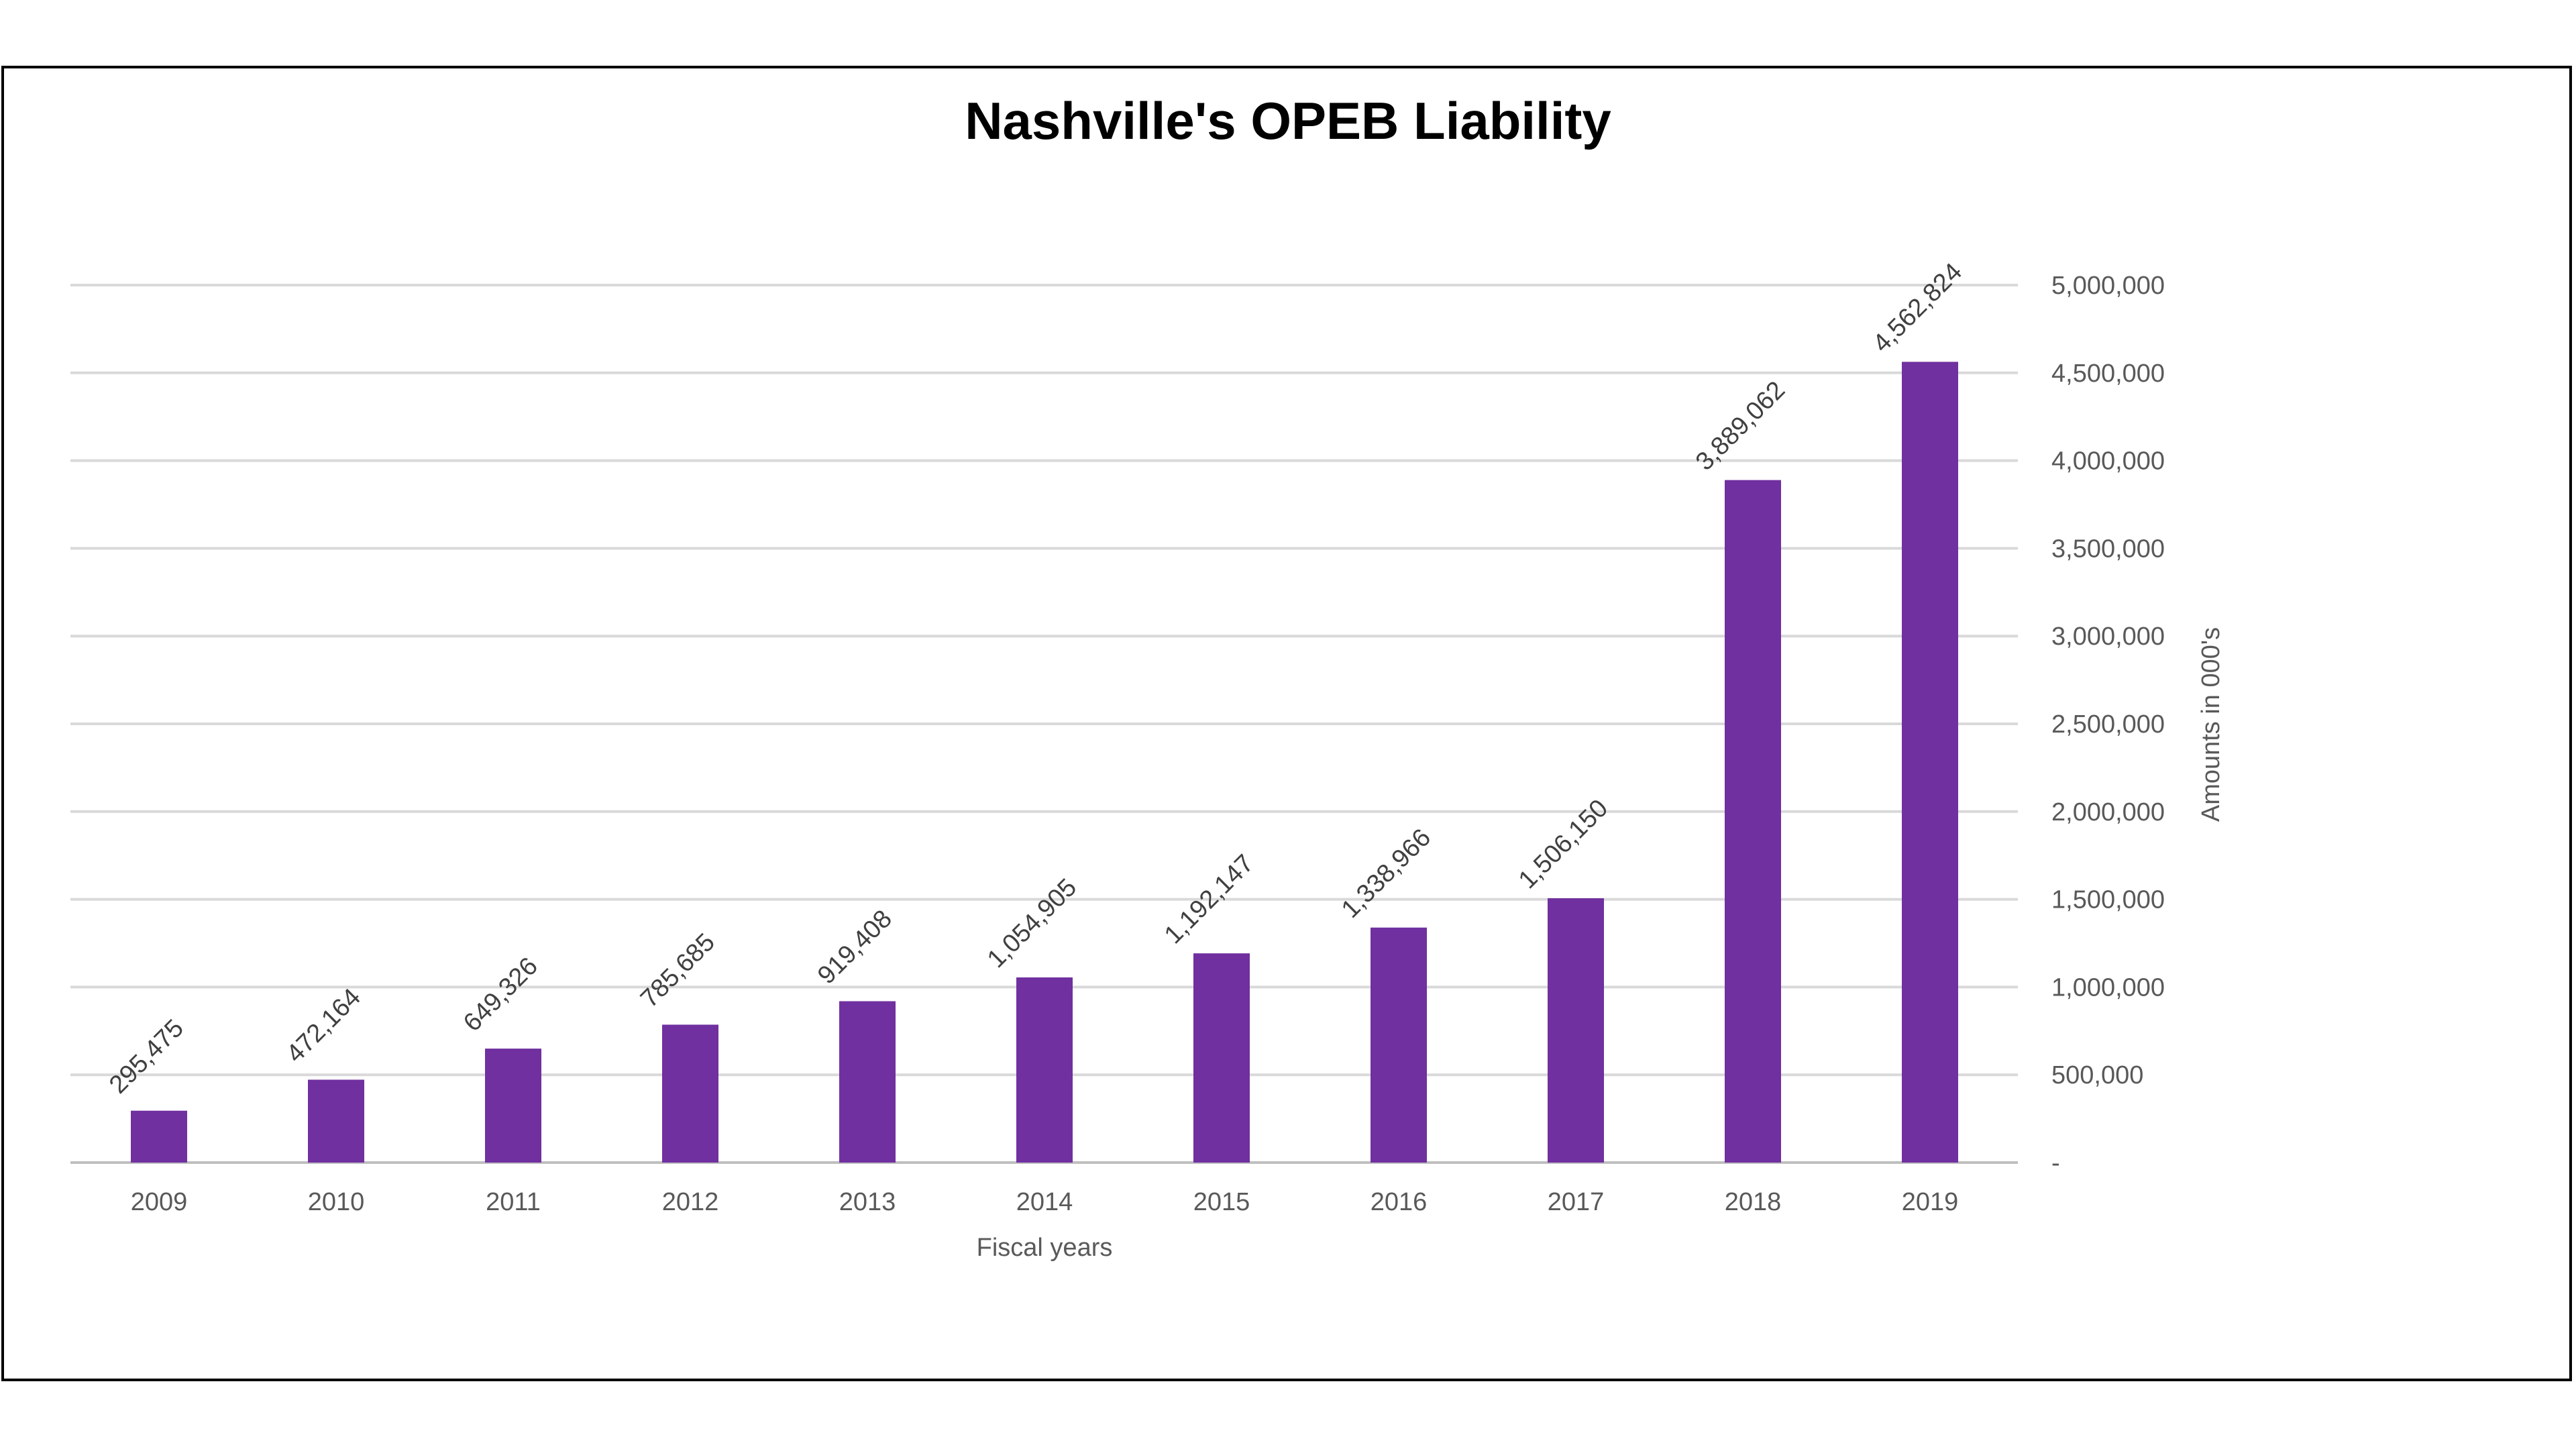 The width and height of the screenshot is (2576, 1449). I want to click on x-tick-label: 2009, so click(159, 1202).